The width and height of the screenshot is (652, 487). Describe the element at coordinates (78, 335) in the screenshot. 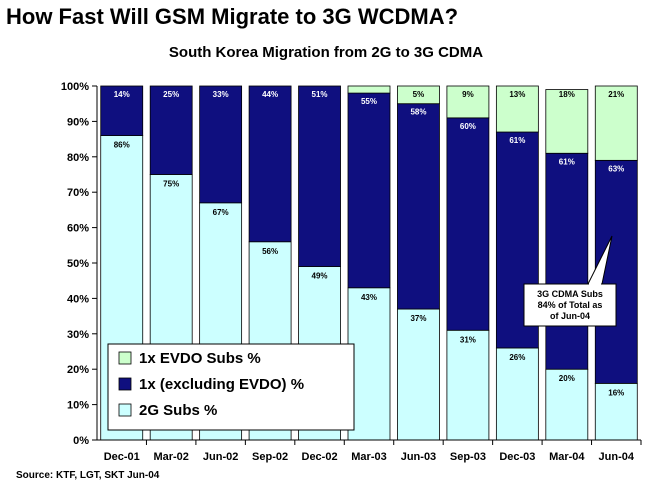

I see `y-tick-label: 30%` at that location.